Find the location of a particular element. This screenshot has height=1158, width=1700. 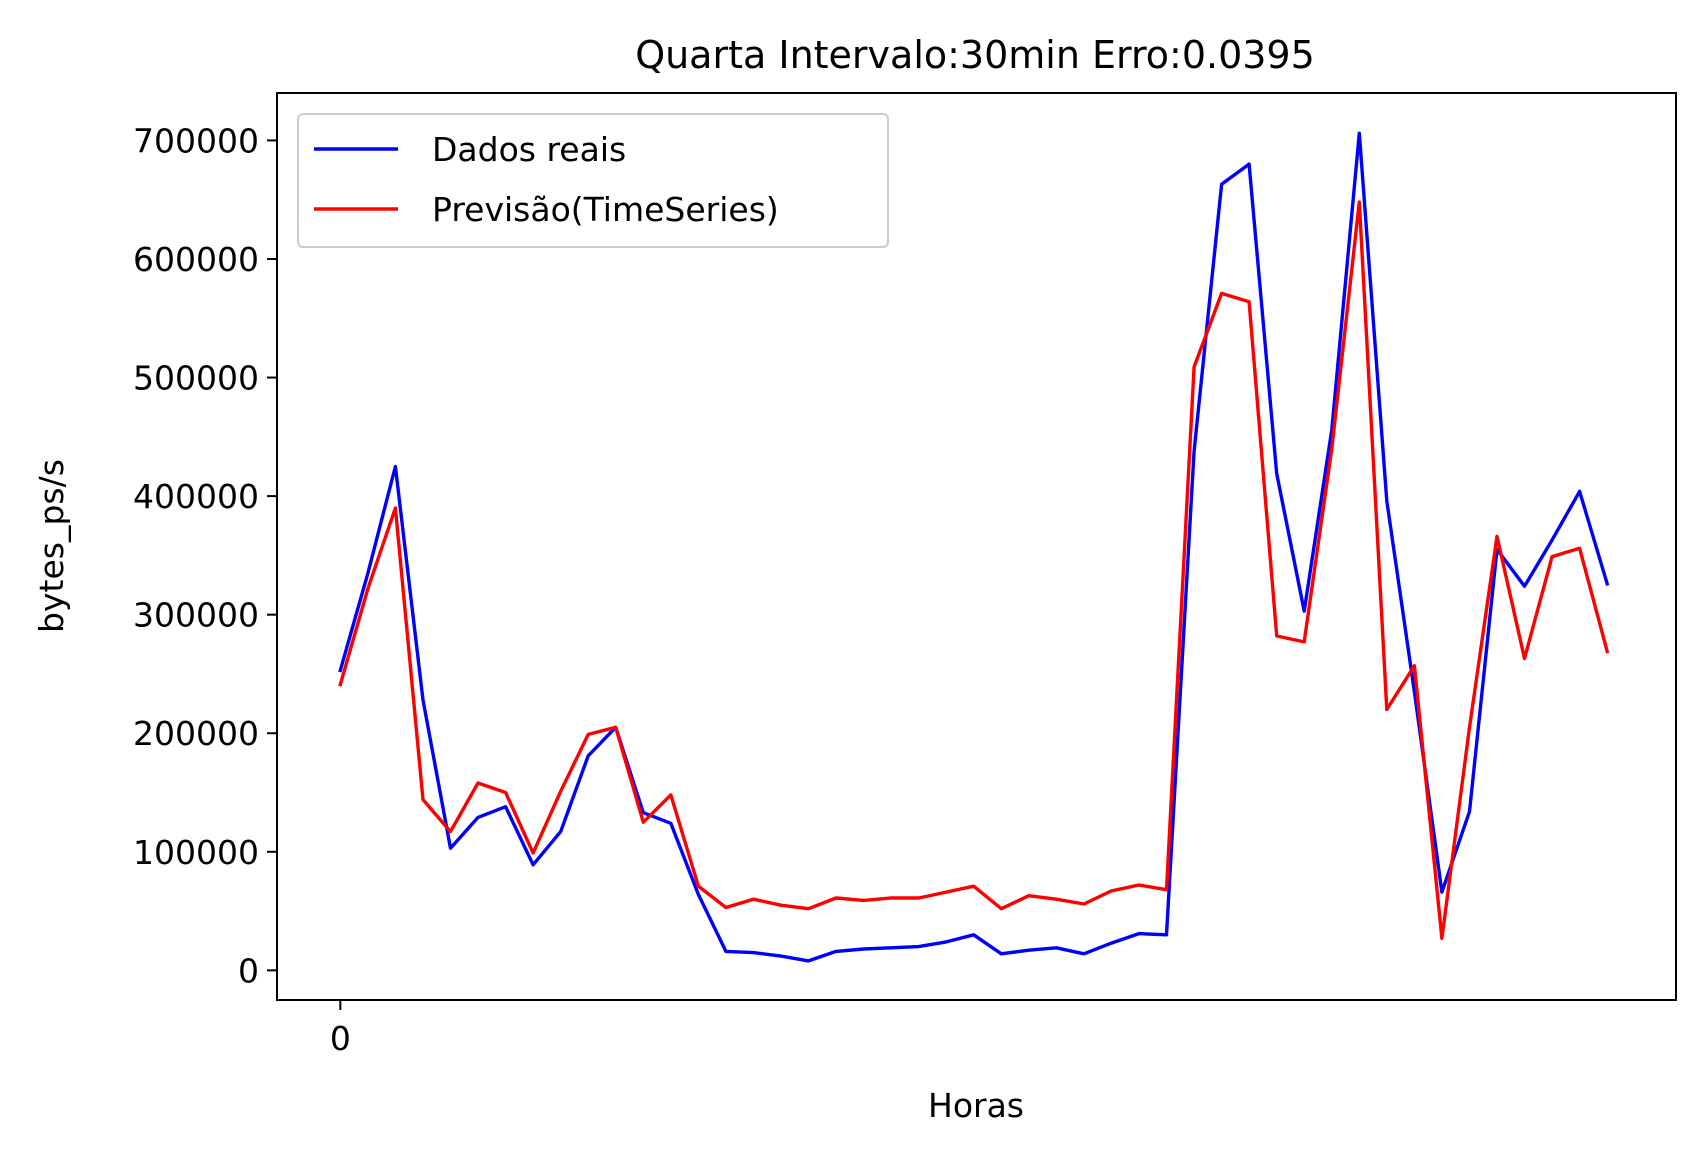

legend: Dados reais Previsão(TimeSeries) is located at coordinates (593, 180).